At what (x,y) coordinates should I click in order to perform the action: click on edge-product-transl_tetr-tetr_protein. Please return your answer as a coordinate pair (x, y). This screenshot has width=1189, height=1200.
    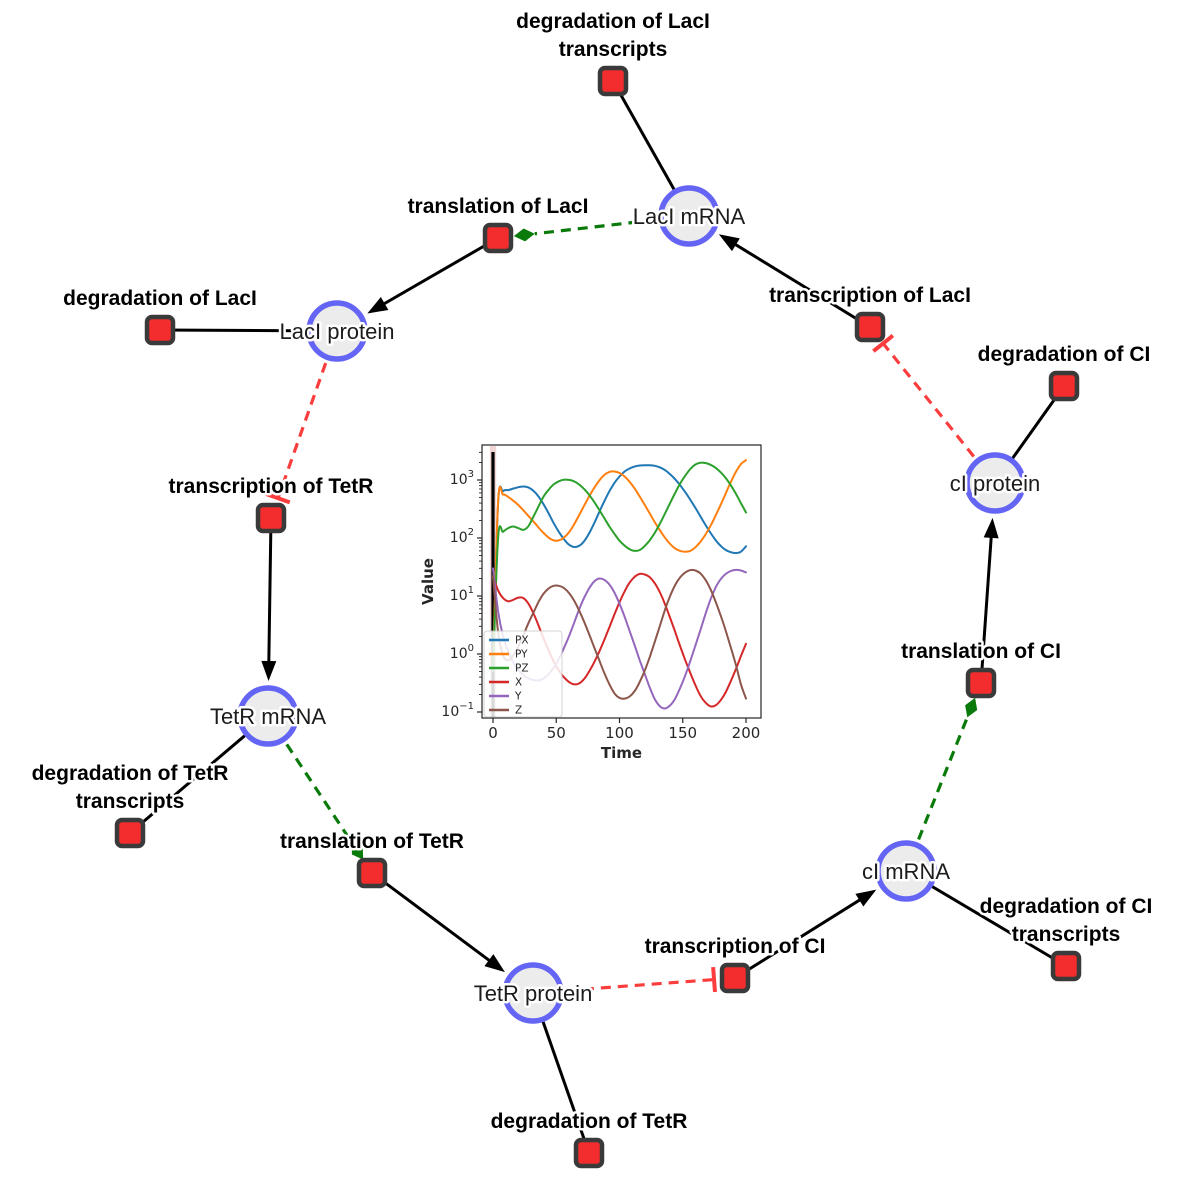
    Looking at the image, I should click on (438, 922).